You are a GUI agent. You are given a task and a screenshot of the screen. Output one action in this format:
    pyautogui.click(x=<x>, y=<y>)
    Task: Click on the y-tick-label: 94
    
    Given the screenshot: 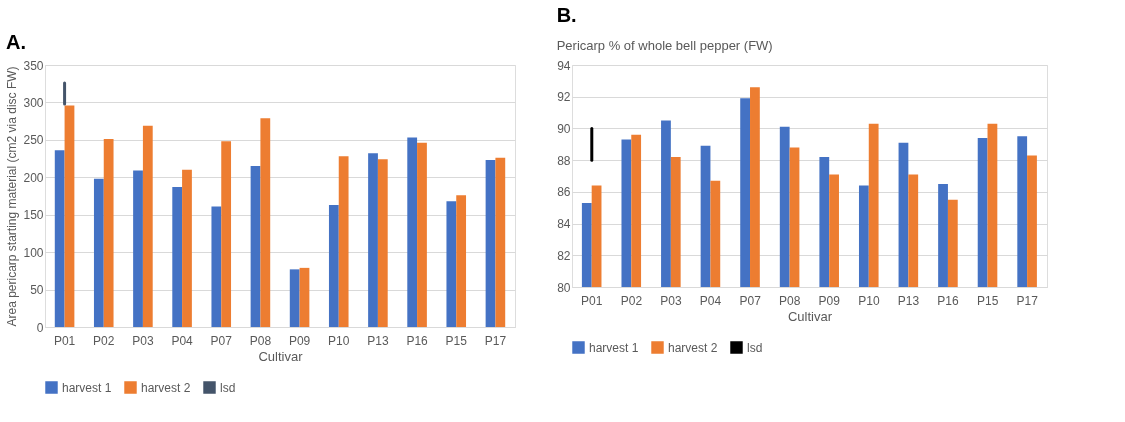 What is the action you would take?
    pyautogui.click(x=564, y=65)
    